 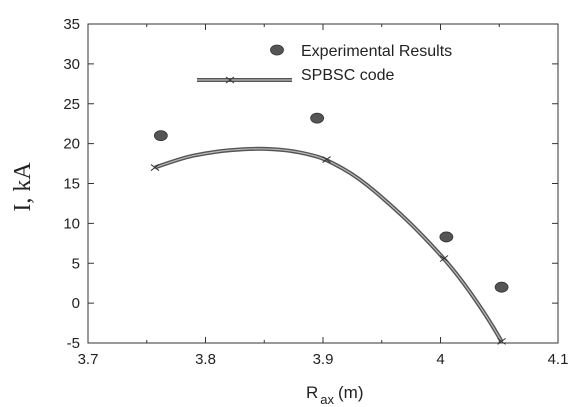 What do you see at coordinates (312, 392) in the screenshot?
I see `x-axis-label-main: R` at bounding box center [312, 392].